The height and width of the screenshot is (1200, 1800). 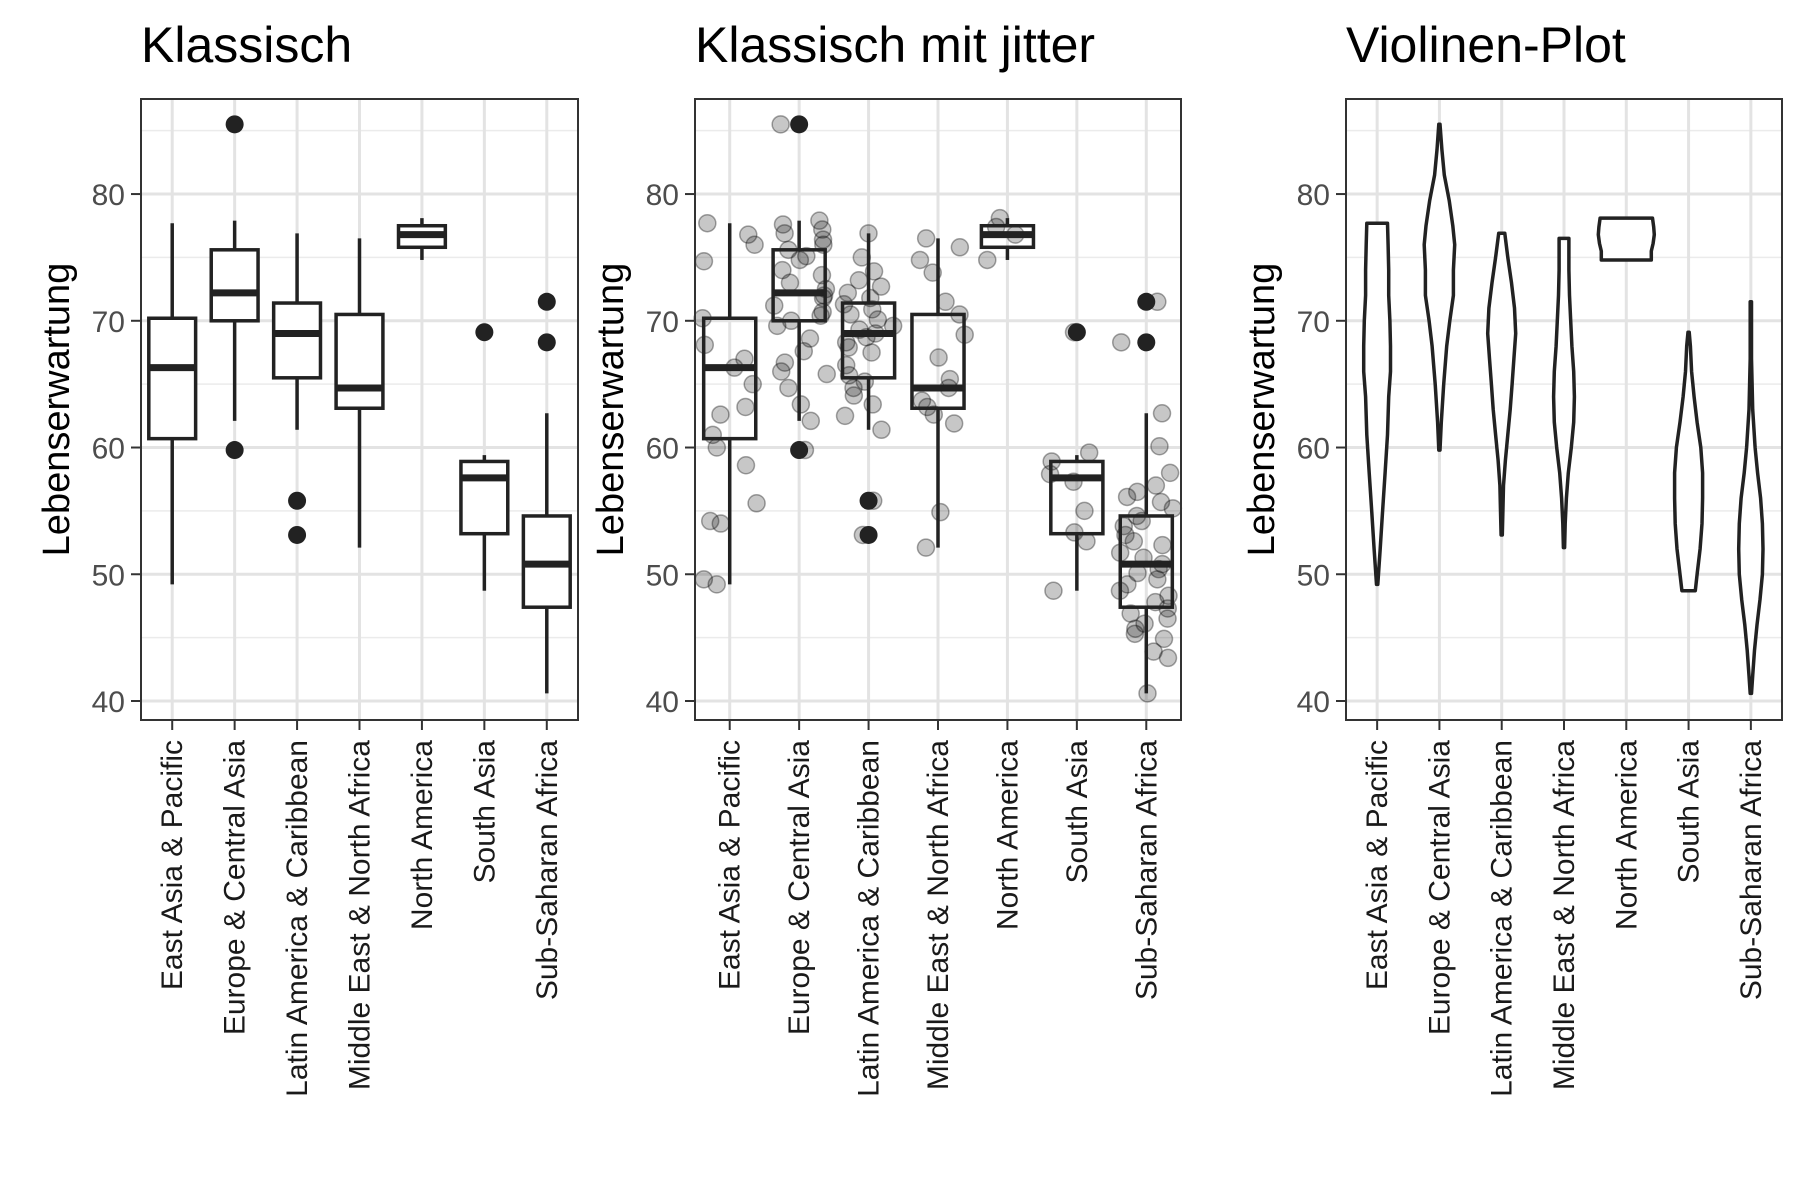 I want to click on y-tick-label: 70, so click(x=108, y=322).